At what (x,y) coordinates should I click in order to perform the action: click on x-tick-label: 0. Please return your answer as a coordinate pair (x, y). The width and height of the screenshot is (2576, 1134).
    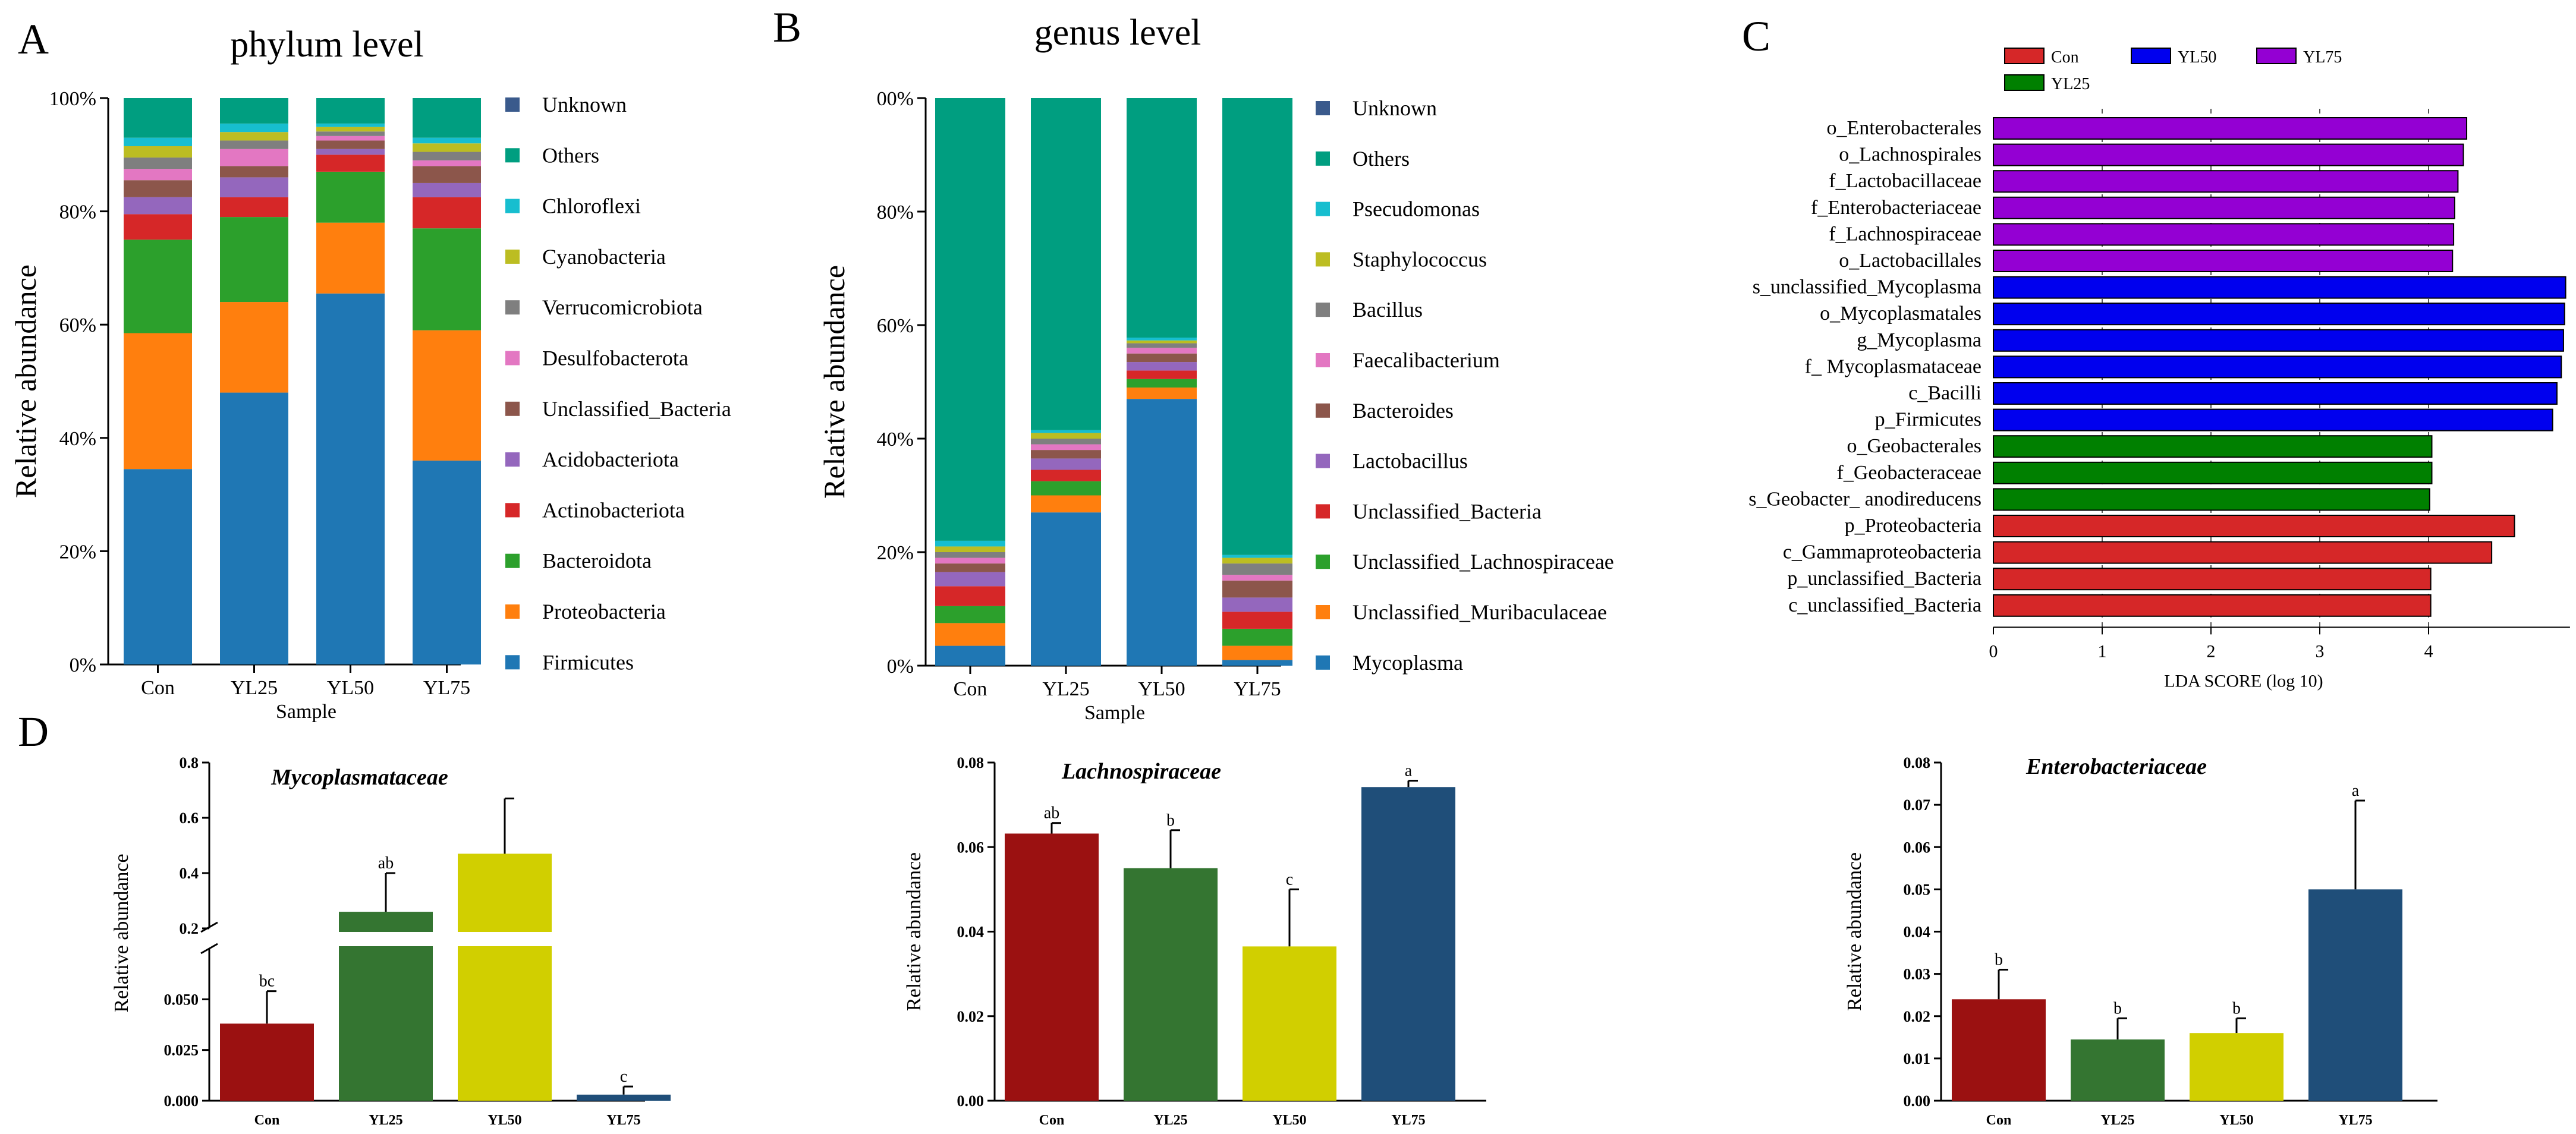
    Looking at the image, I should click on (1993, 651).